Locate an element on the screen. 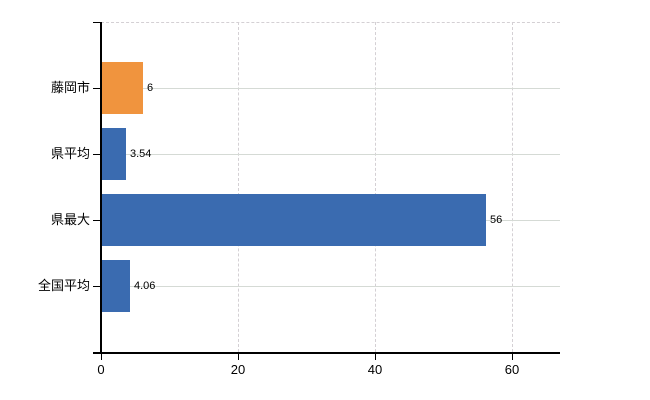  category-label: 県平均 is located at coordinates (70, 153).